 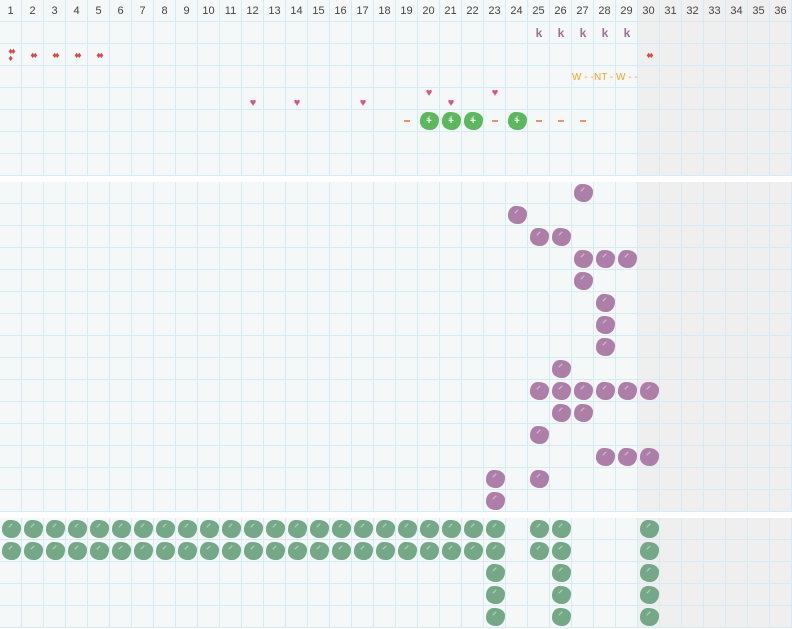 What do you see at coordinates (121, 11) in the screenshot?
I see `day-header: 6` at bounding box center [121, 11].